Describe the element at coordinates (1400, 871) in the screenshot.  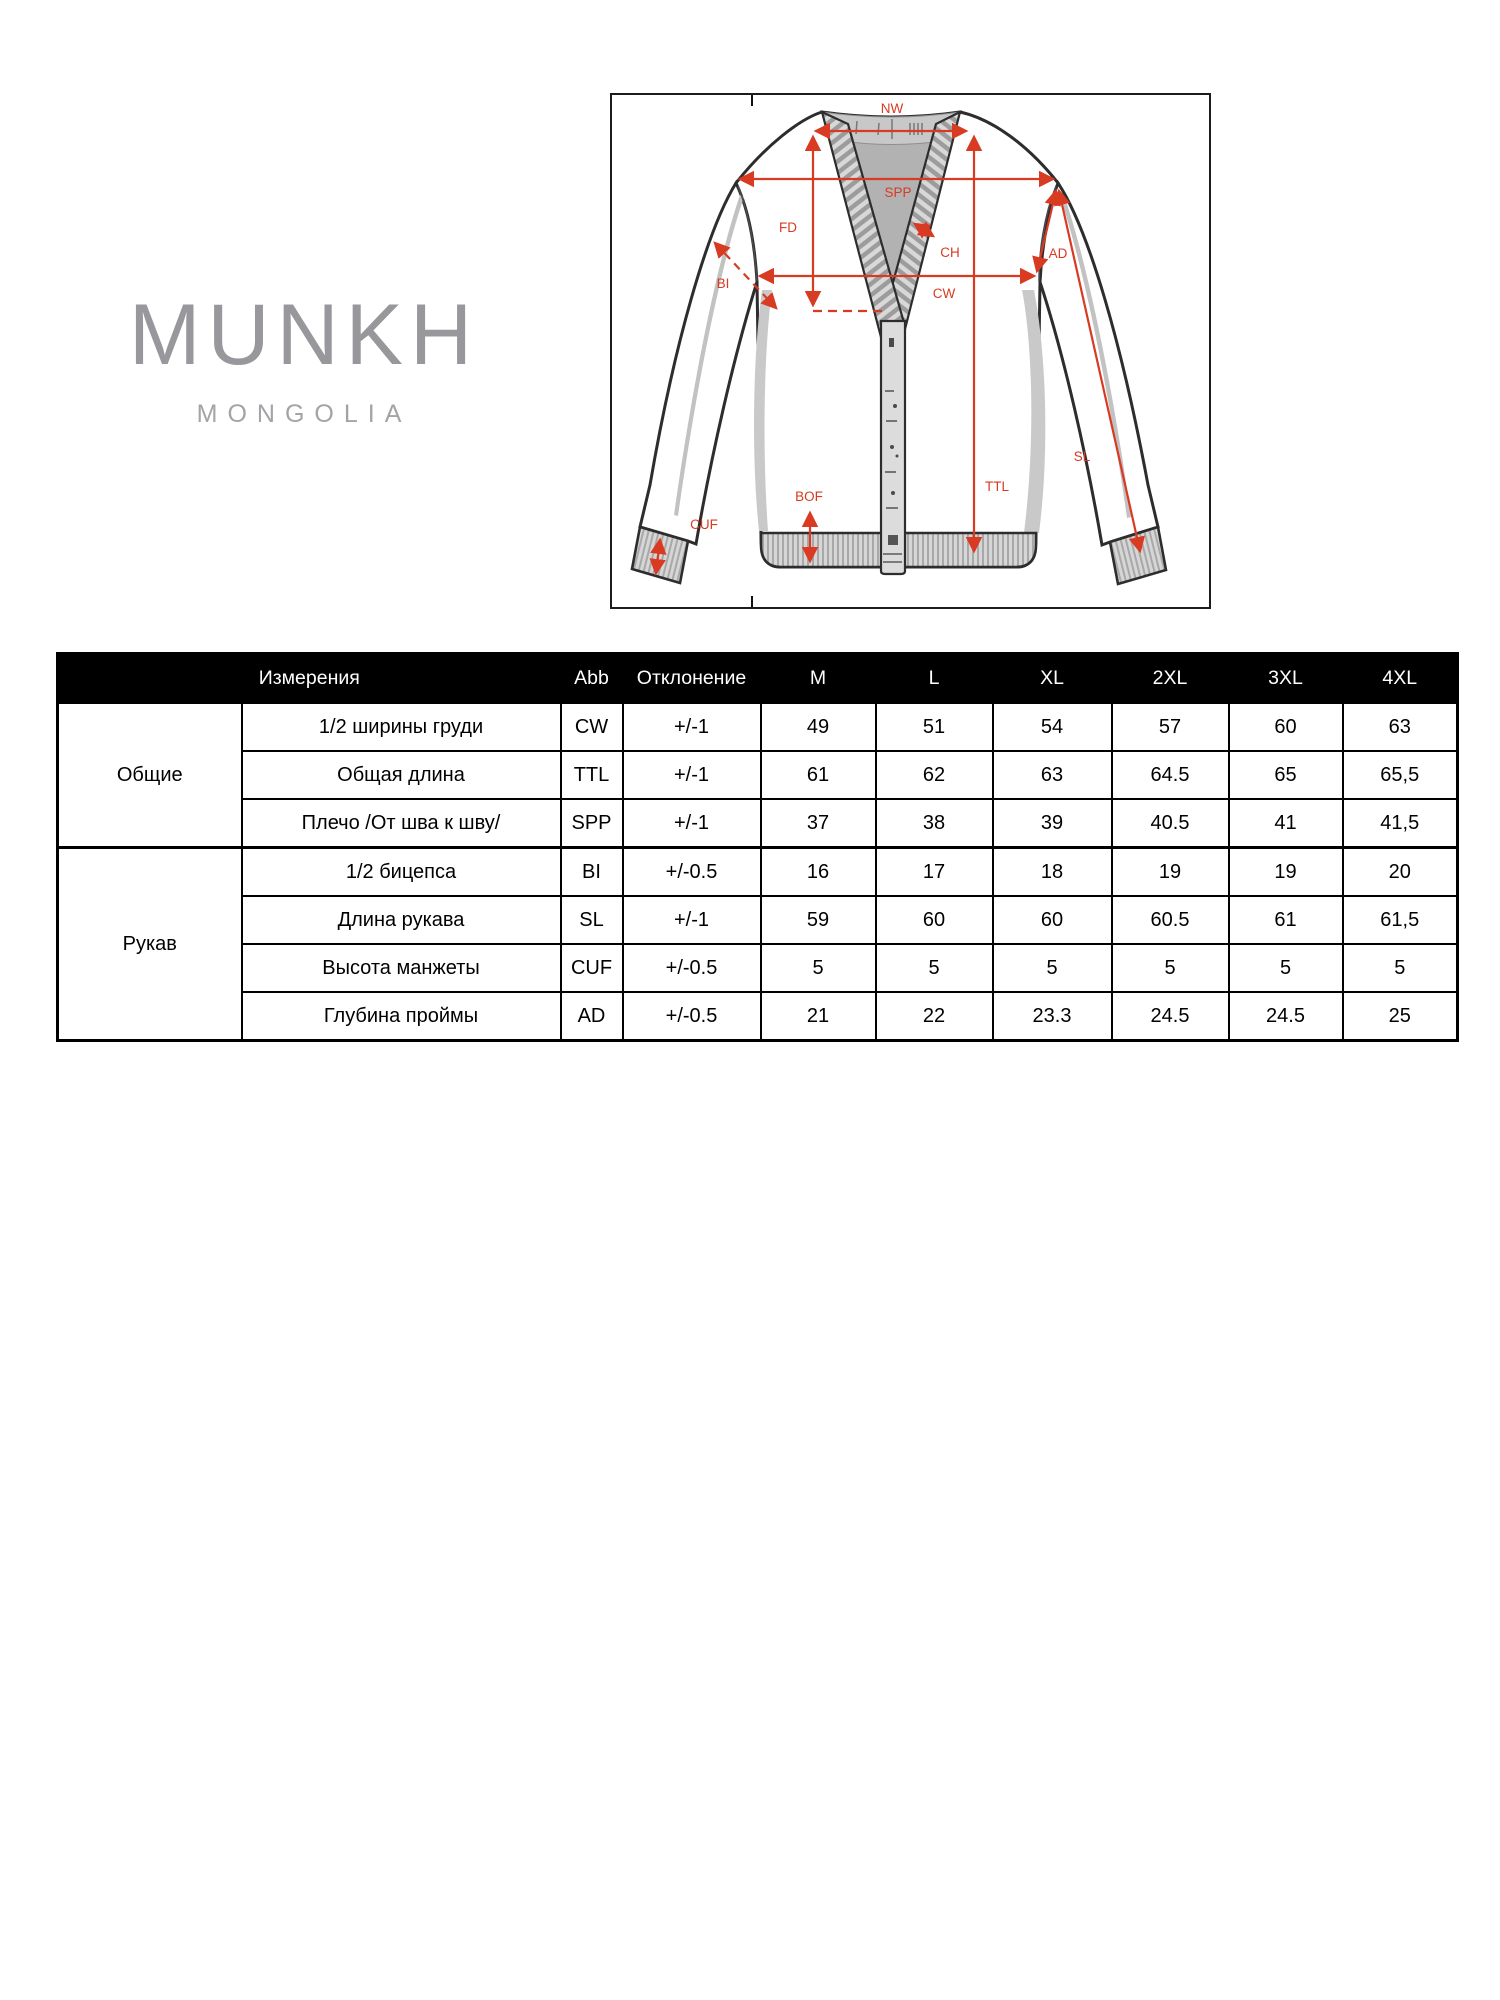
I see `value-cell: 20` at that location.